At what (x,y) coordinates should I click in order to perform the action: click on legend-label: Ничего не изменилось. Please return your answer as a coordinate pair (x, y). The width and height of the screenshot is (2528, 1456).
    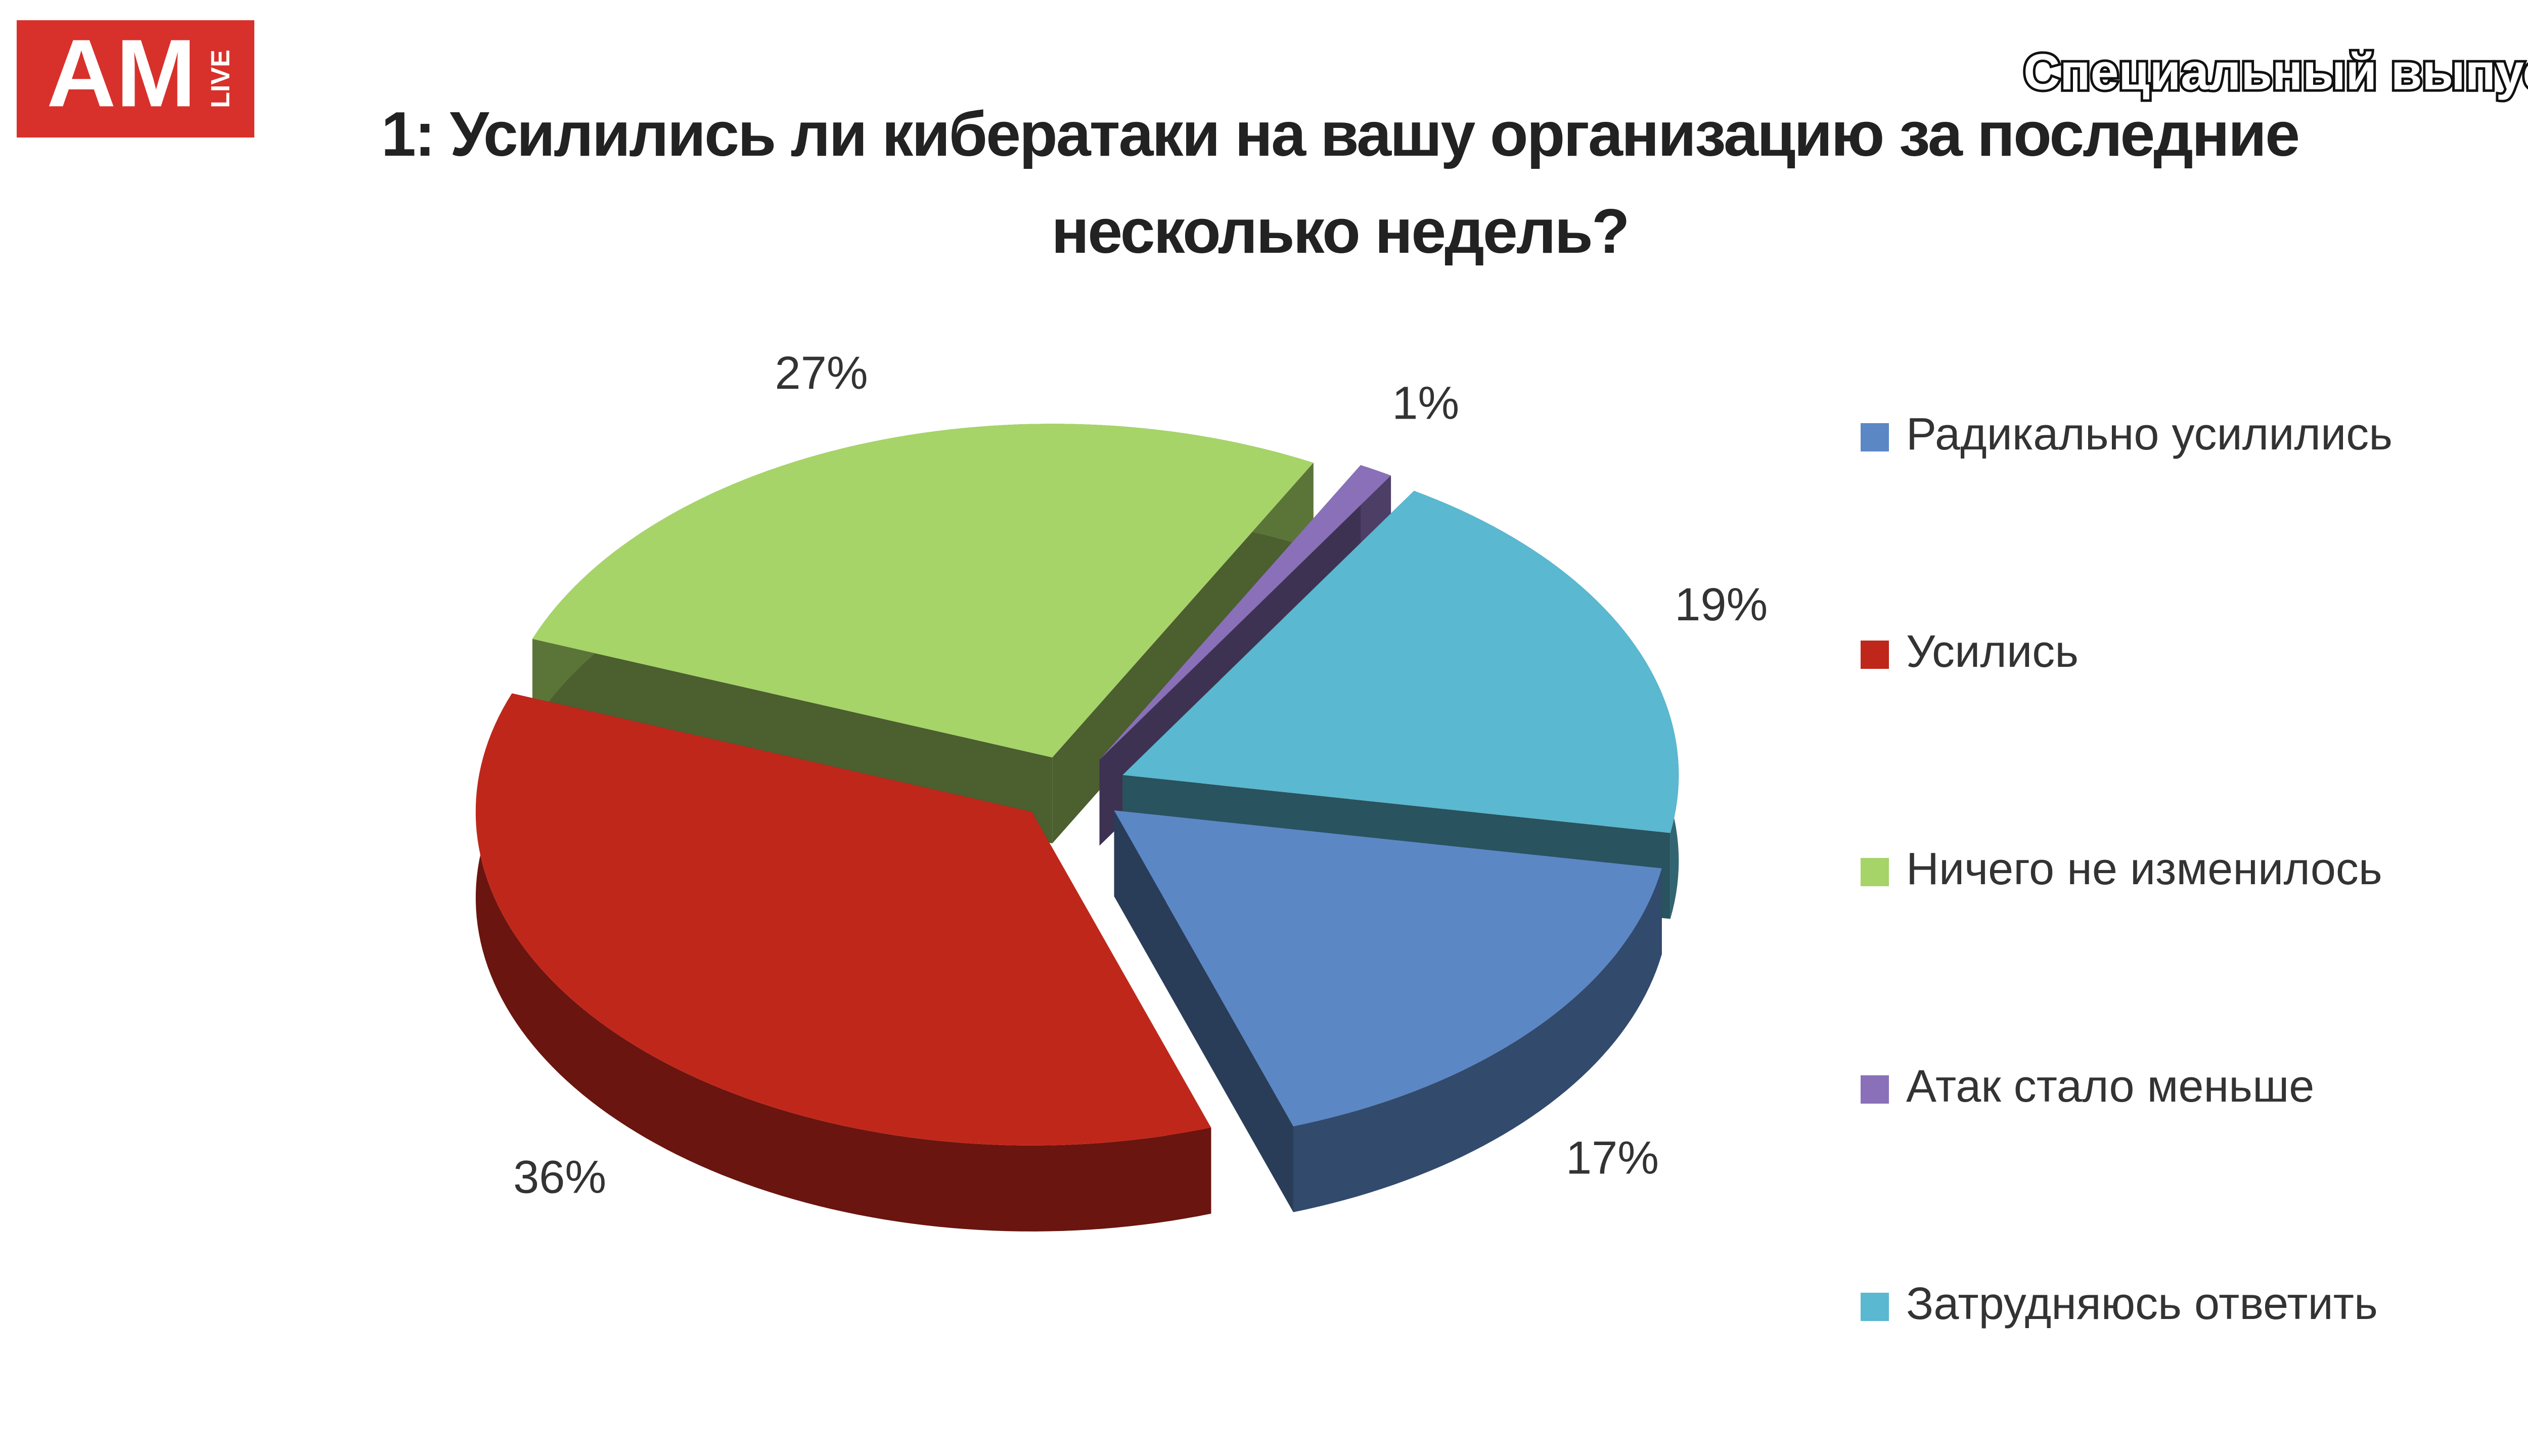
    Looking at the image, I should click on (2144, 869).